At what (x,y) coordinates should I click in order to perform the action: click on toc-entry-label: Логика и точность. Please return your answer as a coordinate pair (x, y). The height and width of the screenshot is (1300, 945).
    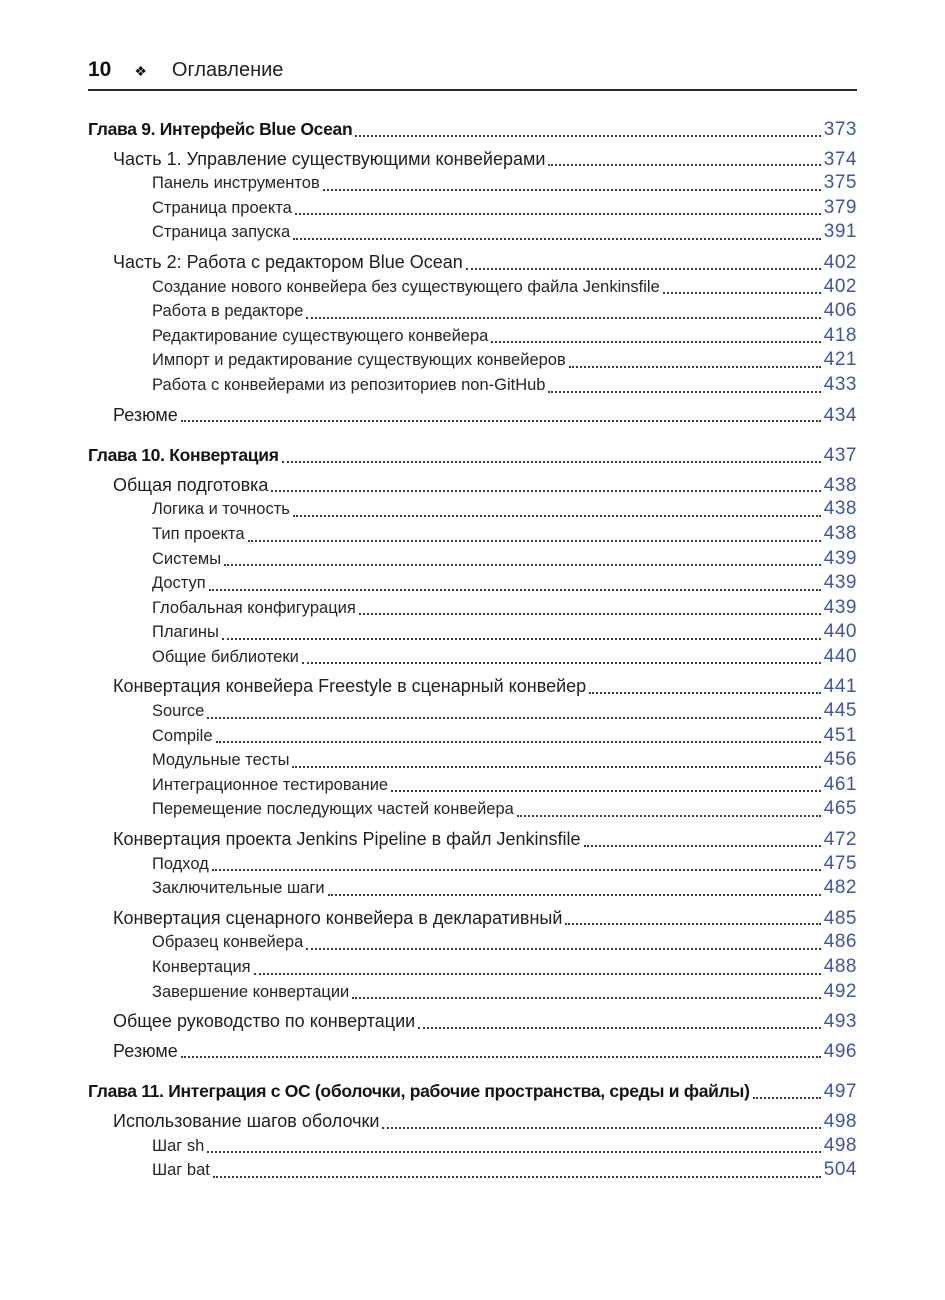
    Looking at the image, I should click on (221, 509).